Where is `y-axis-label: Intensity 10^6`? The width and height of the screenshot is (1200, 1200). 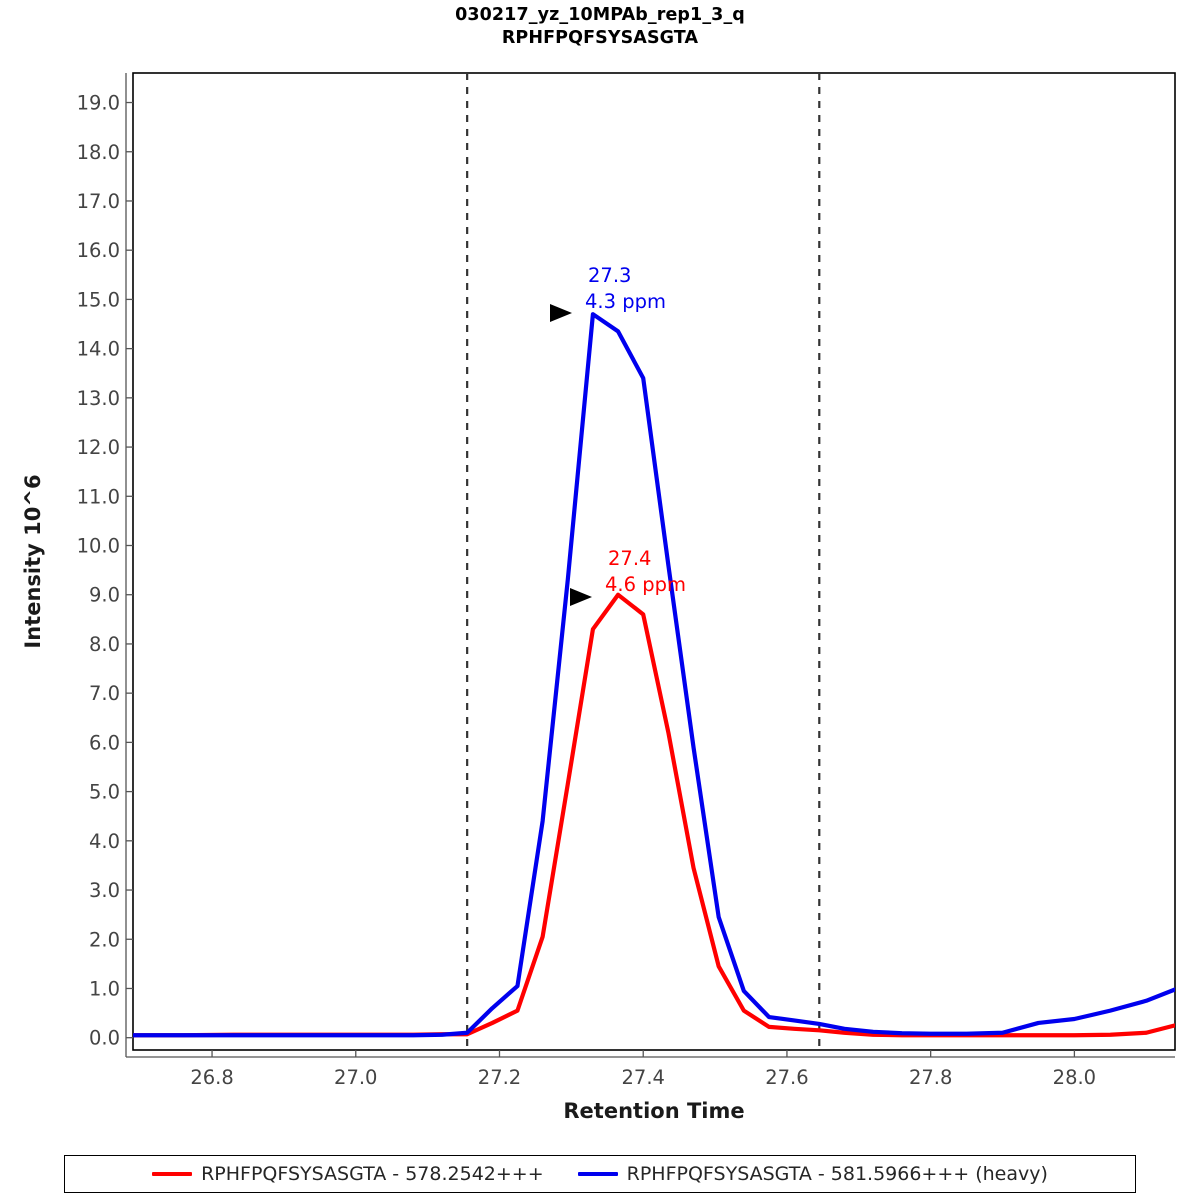 y-axis-label: Intensity 10^6 is located at coordinates (33, 561).